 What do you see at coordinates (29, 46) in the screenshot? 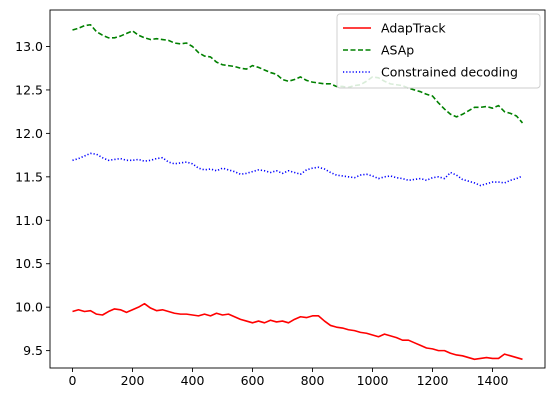
I see `y-tick-label: 13.0` at bounding box center [29, 46].